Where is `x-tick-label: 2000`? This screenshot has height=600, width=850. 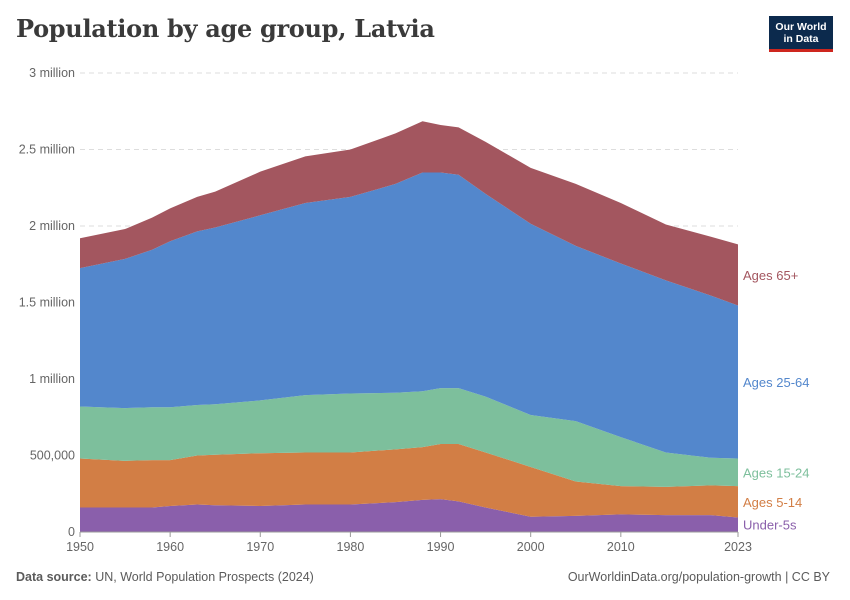
x-tick-label: 2000 is located at coordinates (531, 547).